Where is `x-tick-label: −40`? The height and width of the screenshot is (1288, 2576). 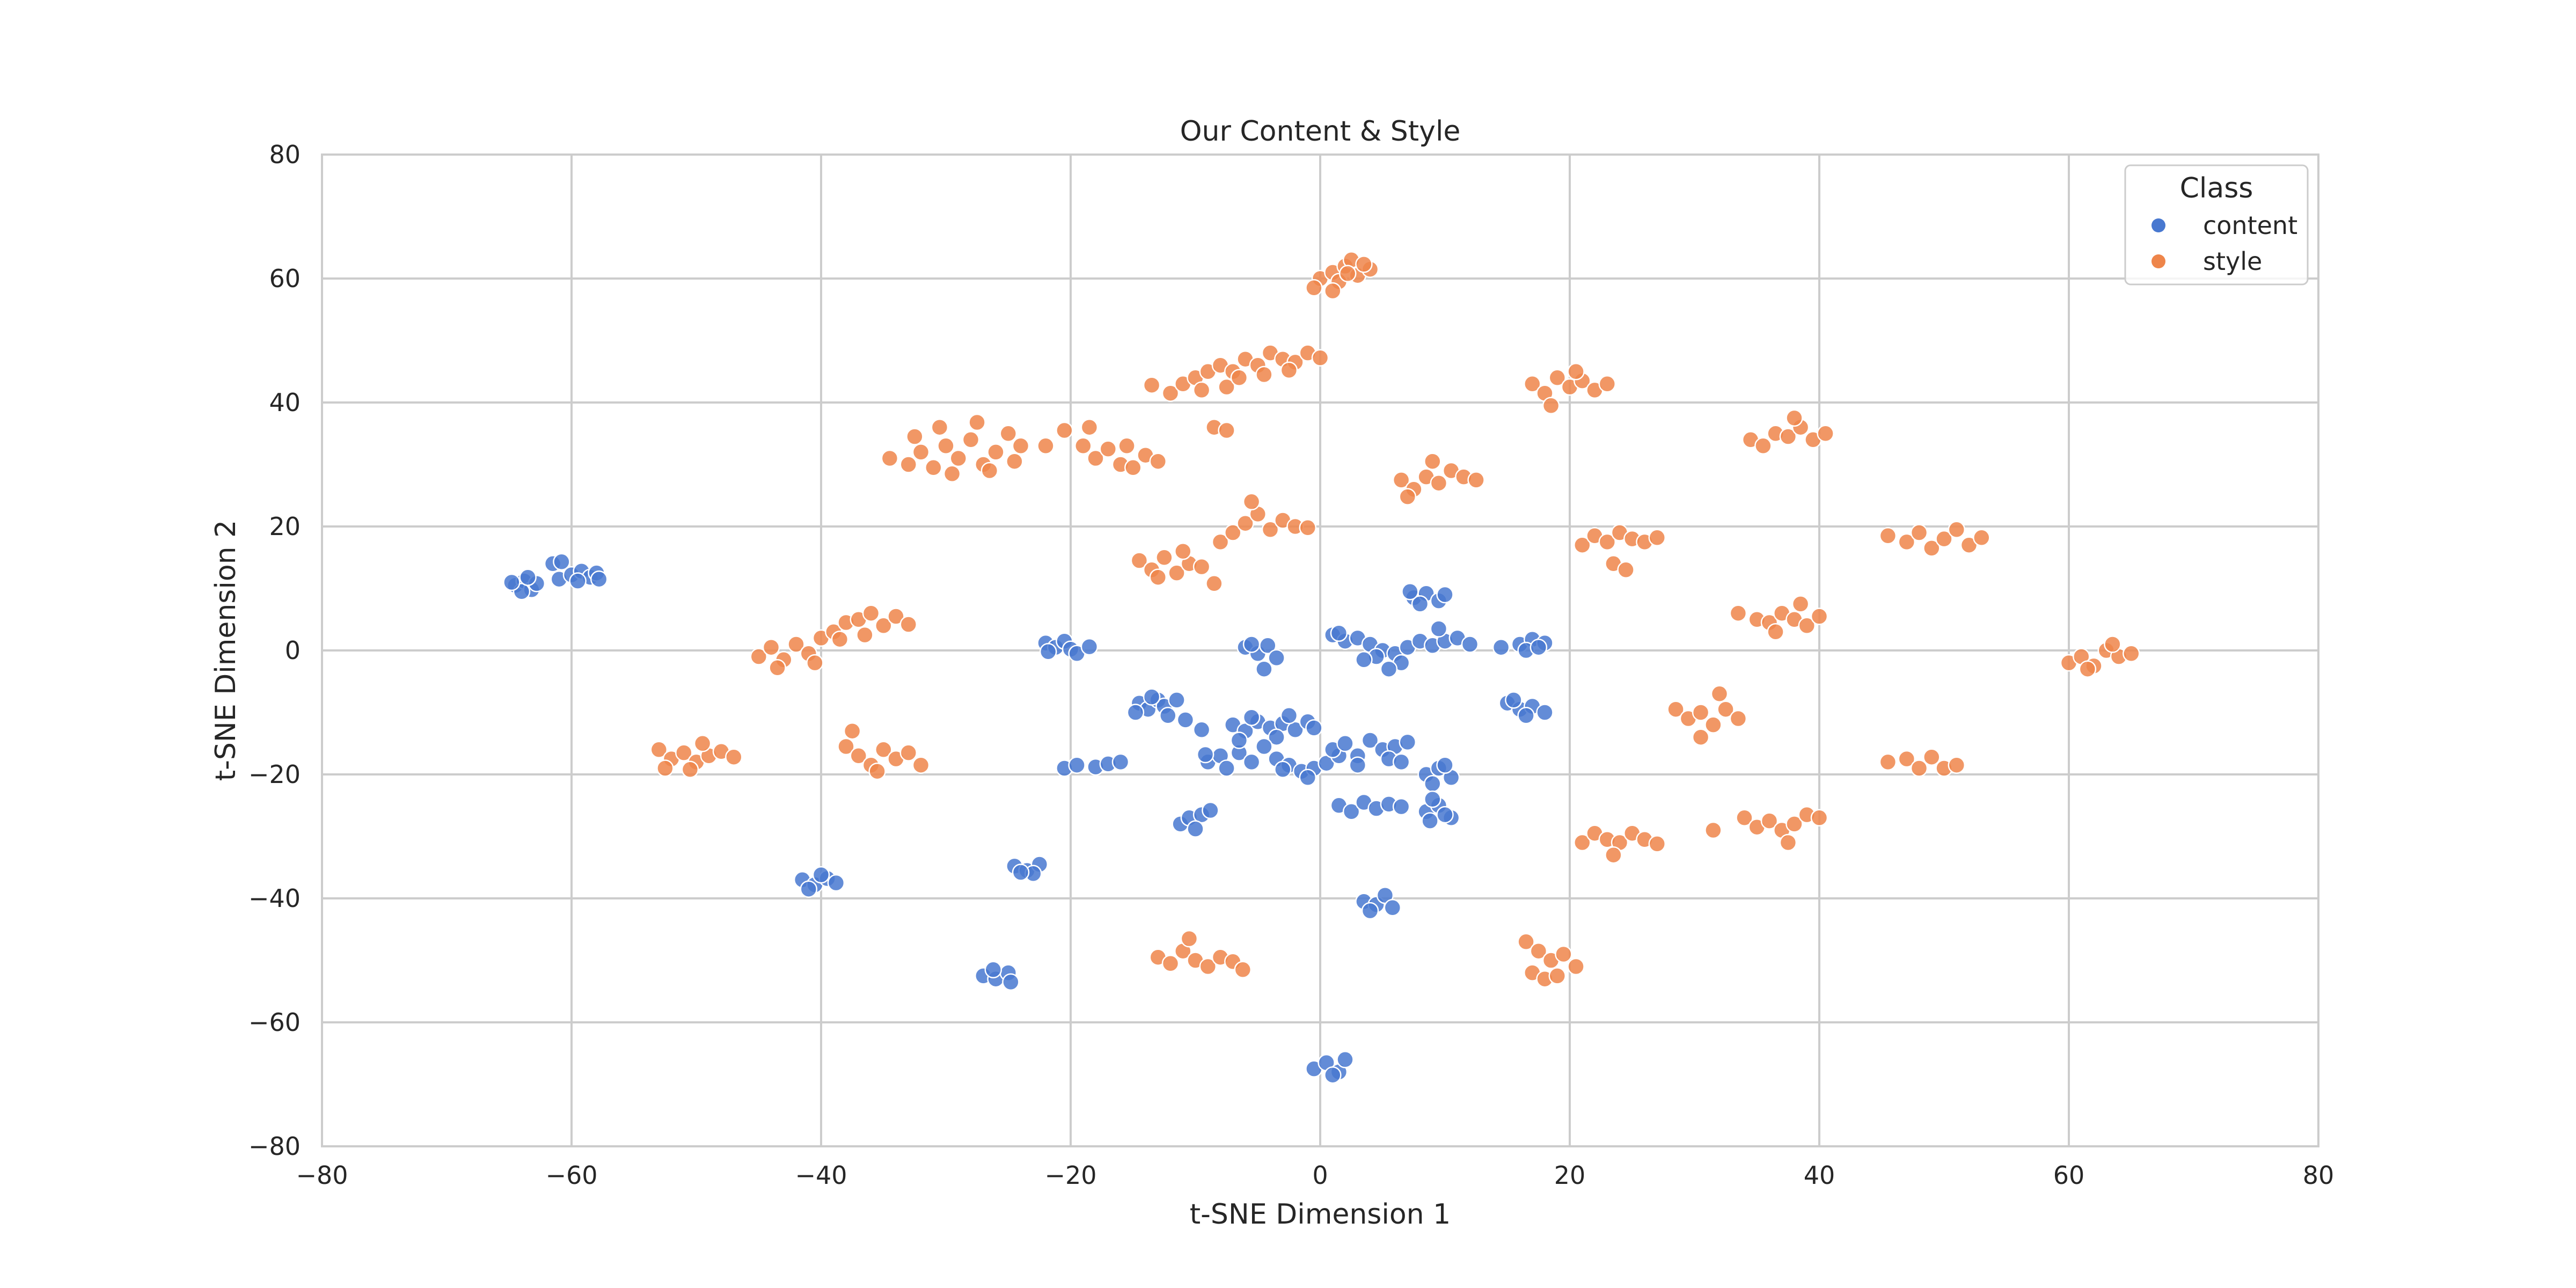
x-tick-label: −40 is located at coordinates (821, 1175).